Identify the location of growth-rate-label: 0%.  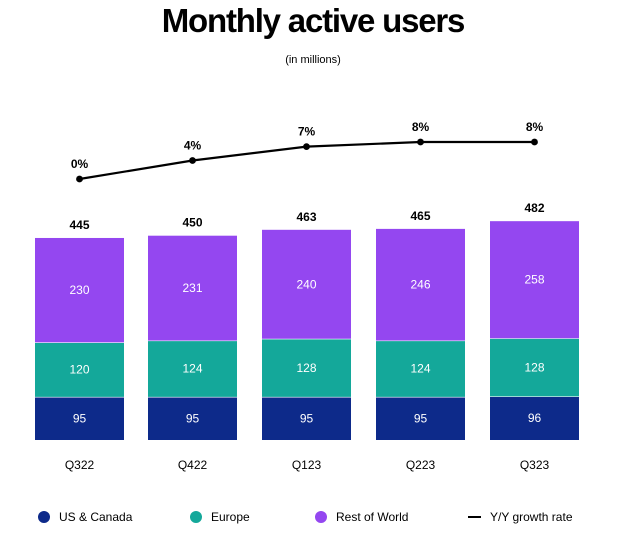
(80, 164).